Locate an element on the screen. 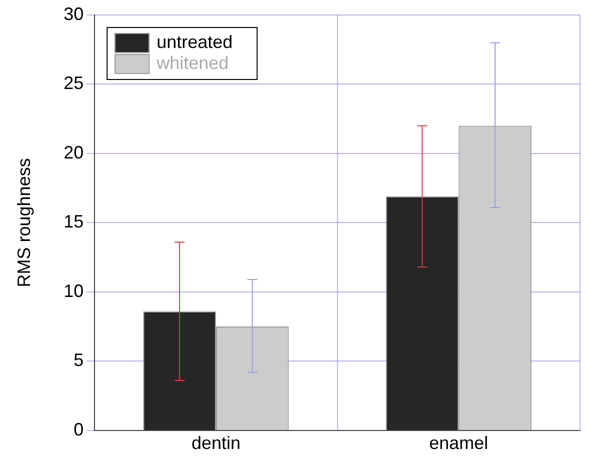 This screenshot has height=463, width=592. y-tick-label: 30 is located at coordinates (74, 14).